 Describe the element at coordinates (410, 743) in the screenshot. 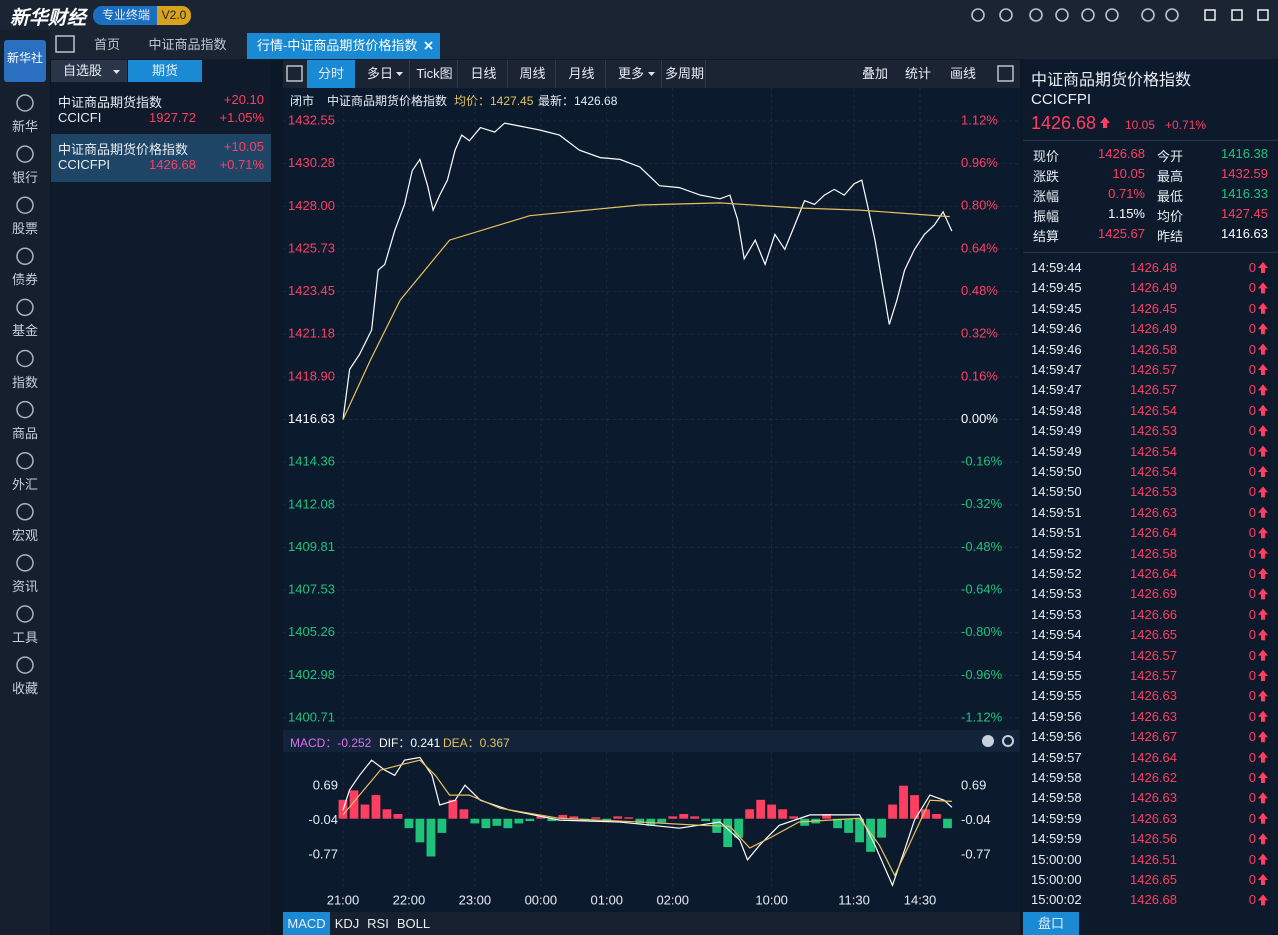

I see `macd-header-item: DIF：0.241` at that location.